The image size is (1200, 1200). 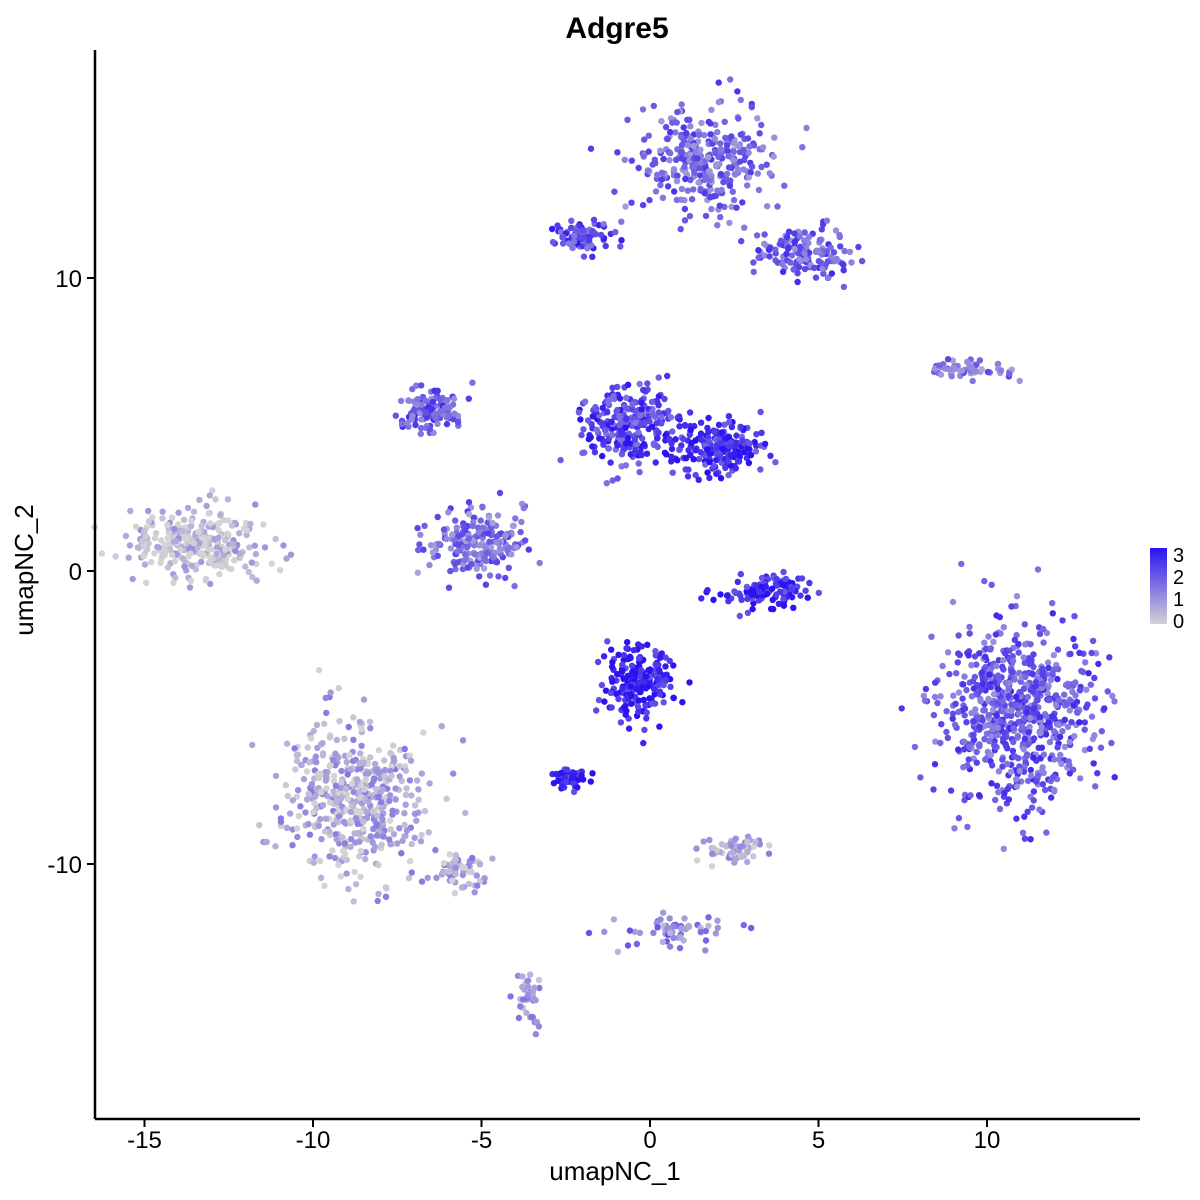 I want to click on x-axis-label: umapNC_1, so click(x=615, y=1171).